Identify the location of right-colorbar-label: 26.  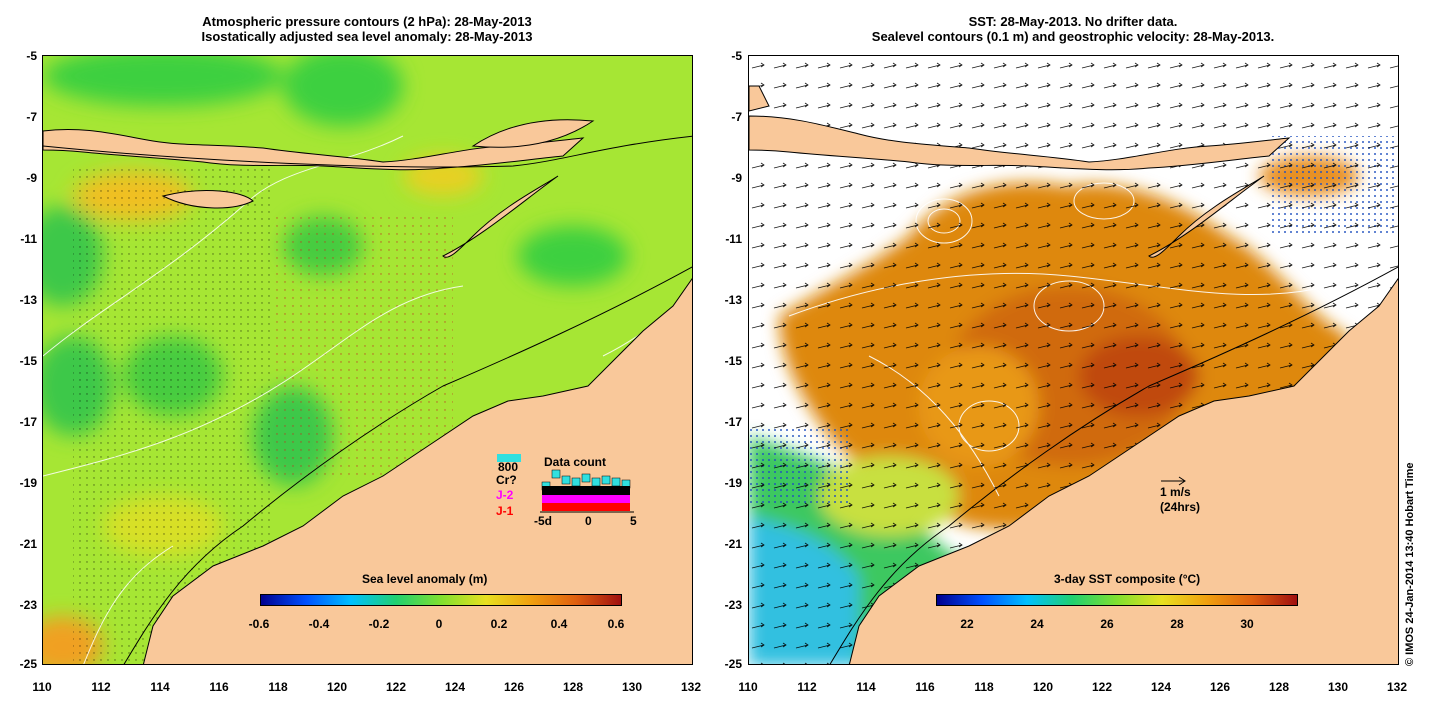
(1107, 624).